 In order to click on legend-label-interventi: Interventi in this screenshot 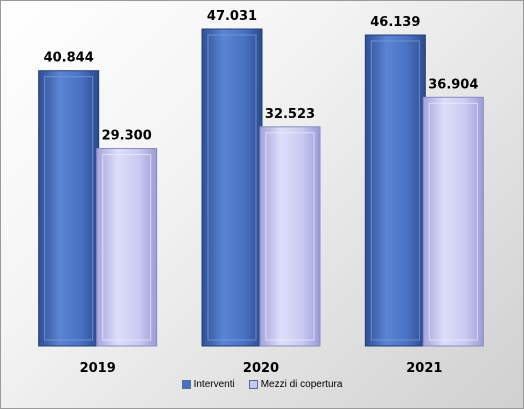, I will do `click(214, 384)`.